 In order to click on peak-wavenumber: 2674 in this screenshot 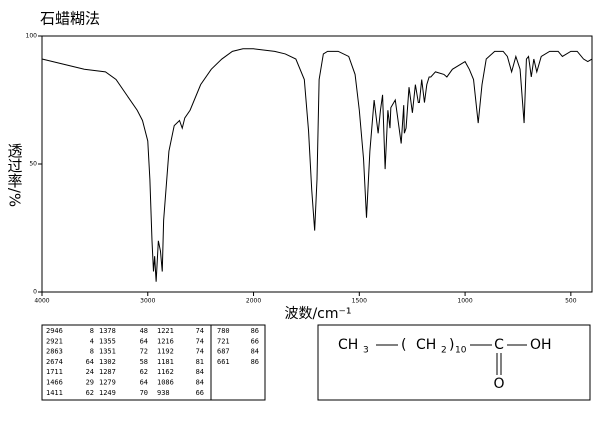, I will do `click(54, 362)`.